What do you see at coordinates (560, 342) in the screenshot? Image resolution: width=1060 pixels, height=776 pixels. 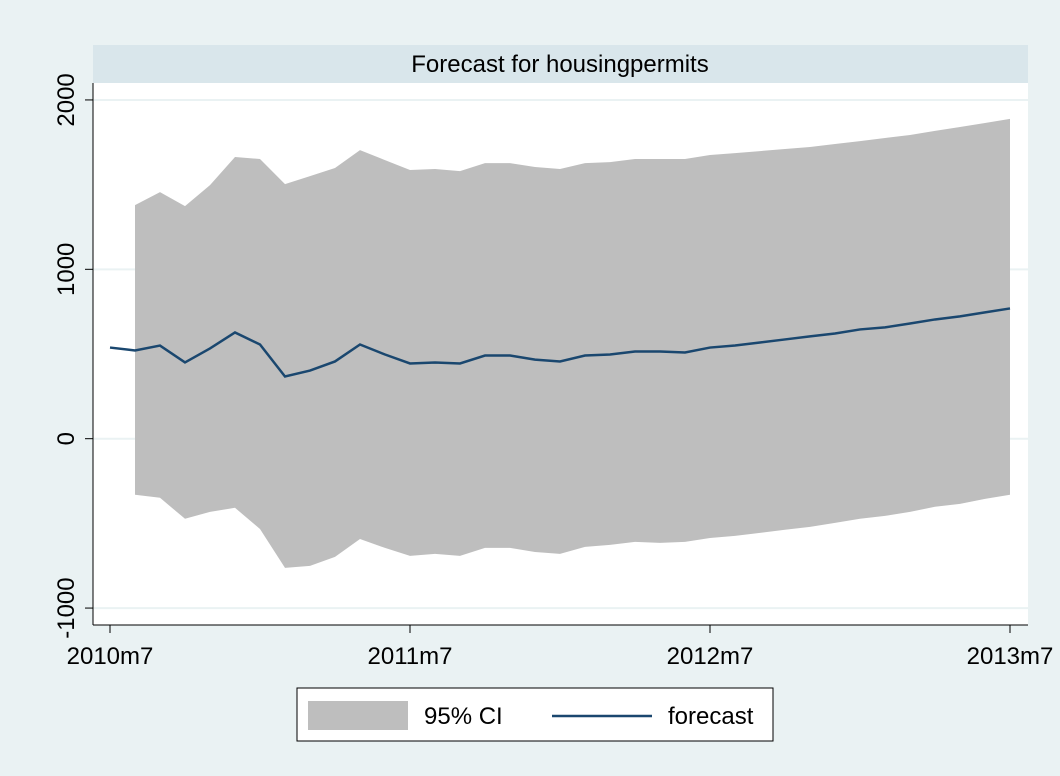 I see `forecast-line` at bounding box center [560, 342].